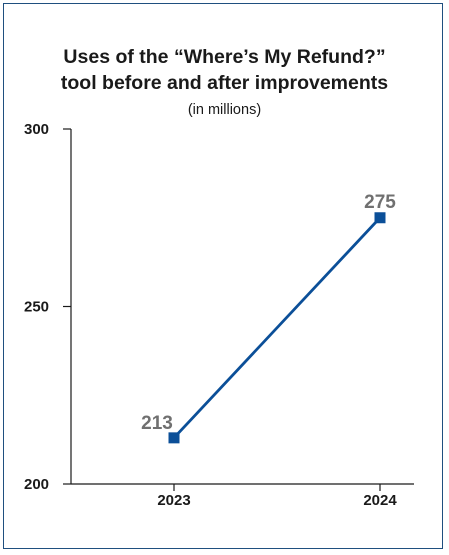 The image size is (449, 555). Describe the element at coordinates (224, 83) in the screenshot. I see `chart-title-line-2: tool before and after improvements` at that location.